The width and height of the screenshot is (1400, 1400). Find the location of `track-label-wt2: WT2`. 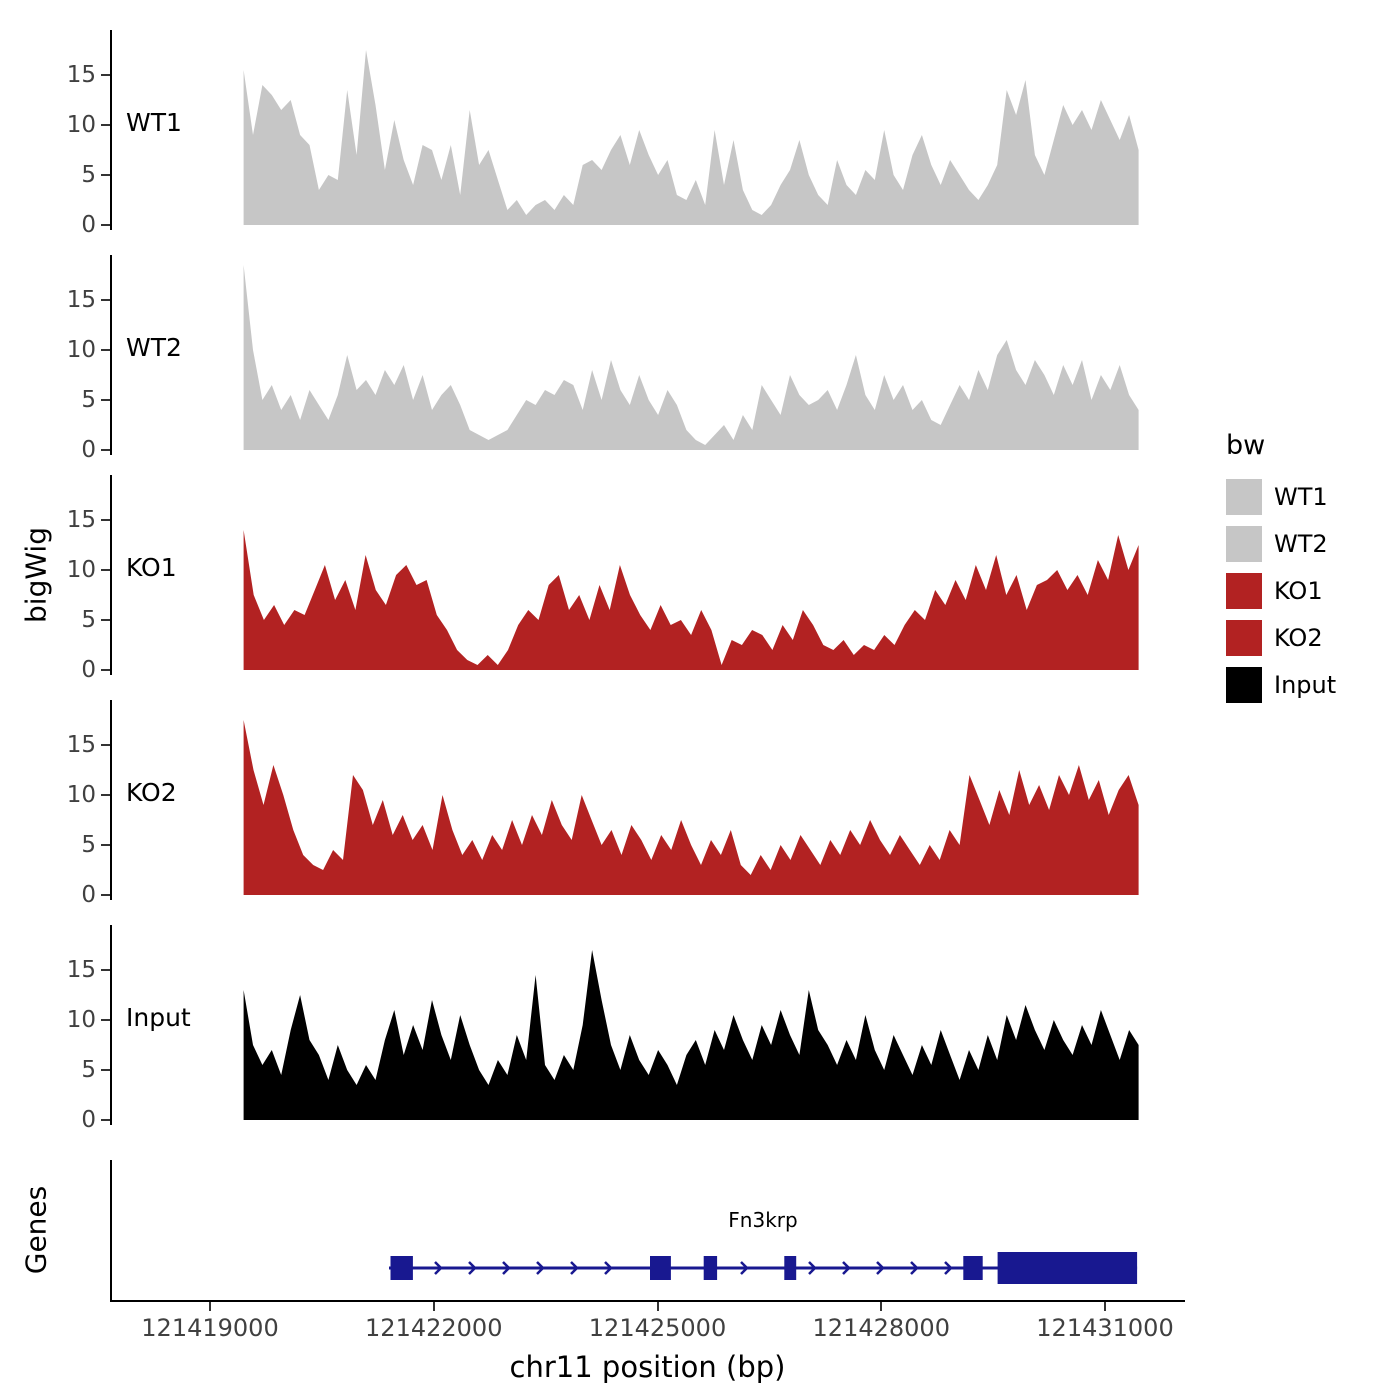

track-label-wt2: WT2 is located at coordinates (154, 347).